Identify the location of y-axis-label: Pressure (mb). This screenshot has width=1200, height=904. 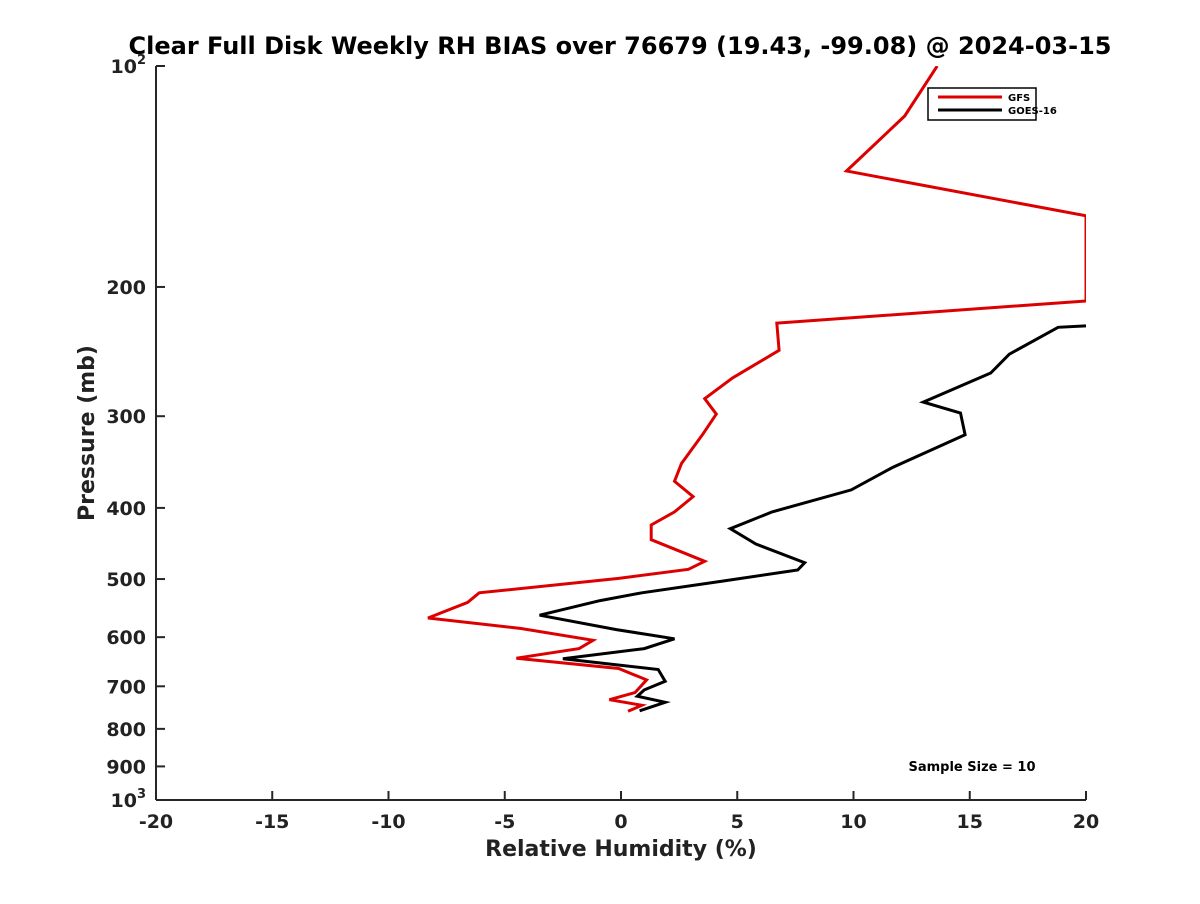
(87, 433).